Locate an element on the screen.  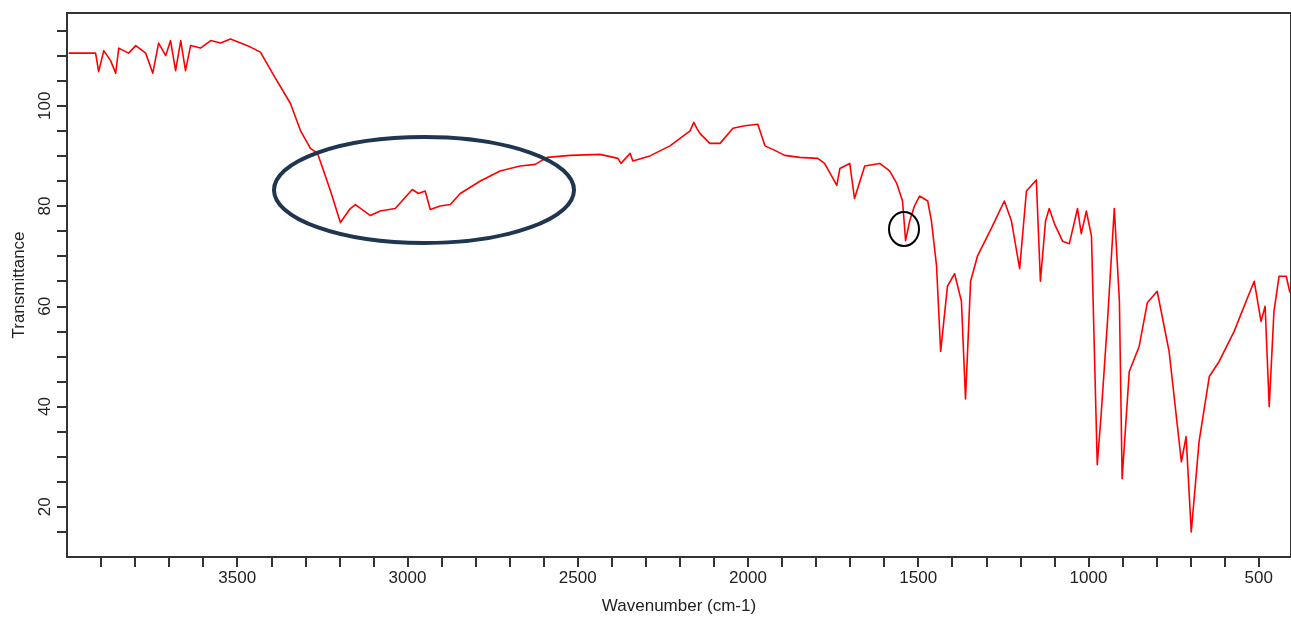
y-tick-label: 80 is located at coordinates (44, 206).